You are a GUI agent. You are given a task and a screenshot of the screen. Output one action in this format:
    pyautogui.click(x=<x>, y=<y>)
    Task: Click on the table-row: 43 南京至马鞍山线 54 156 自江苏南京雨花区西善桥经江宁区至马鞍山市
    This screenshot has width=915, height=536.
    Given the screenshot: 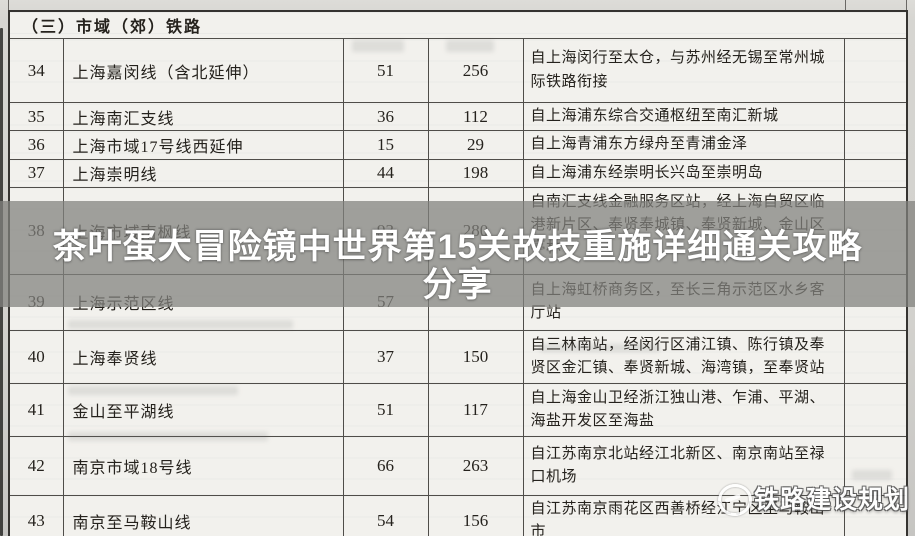 What is the action you would take?
    pyautogui.click(x=458, y=515)
    